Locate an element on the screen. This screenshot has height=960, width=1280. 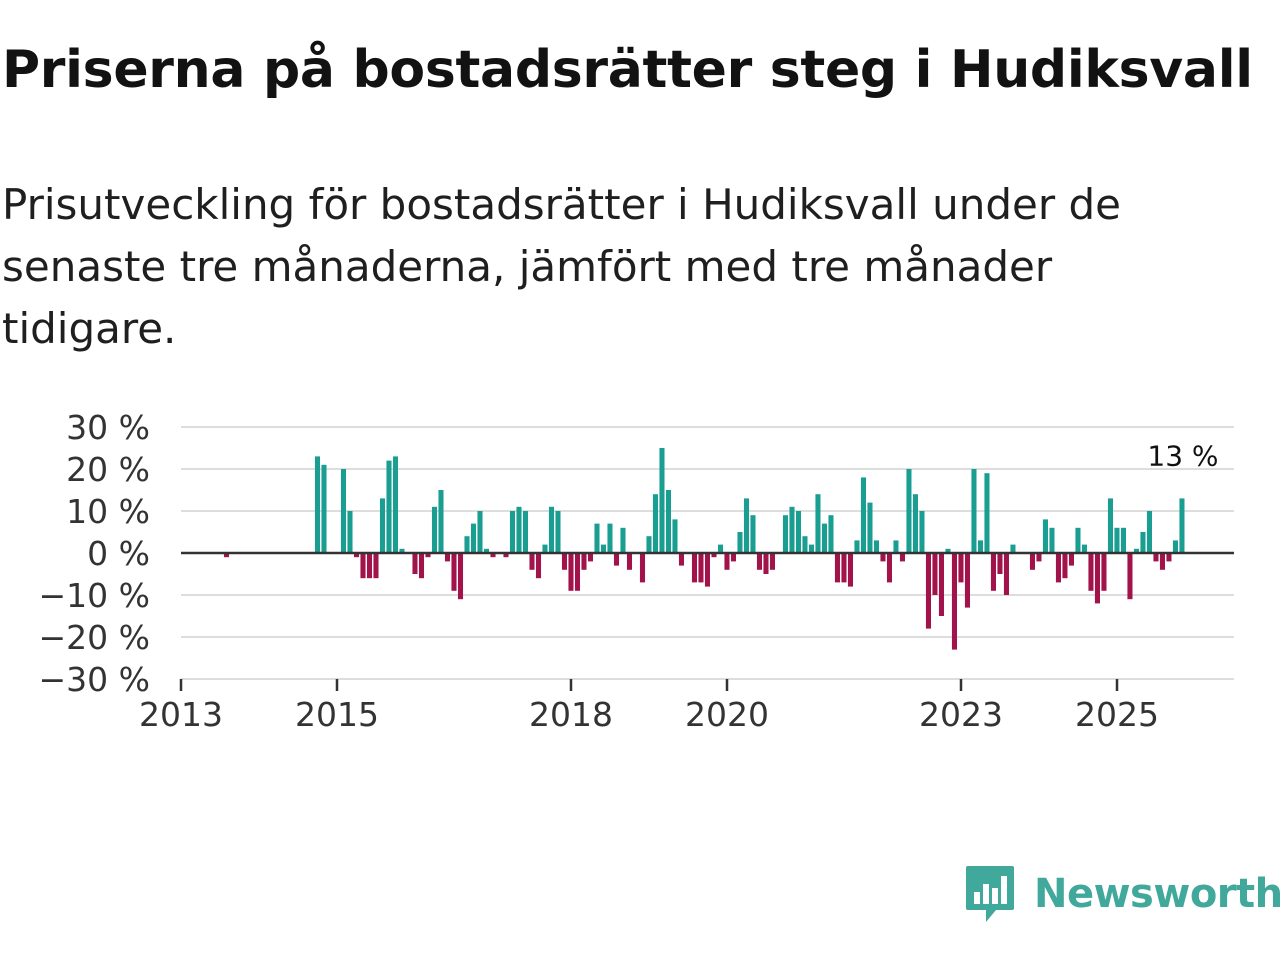
y-axis: 30 % 20 % 10 % 0 % −10 % −20 % −30 % is located at coordinates (95, 553).